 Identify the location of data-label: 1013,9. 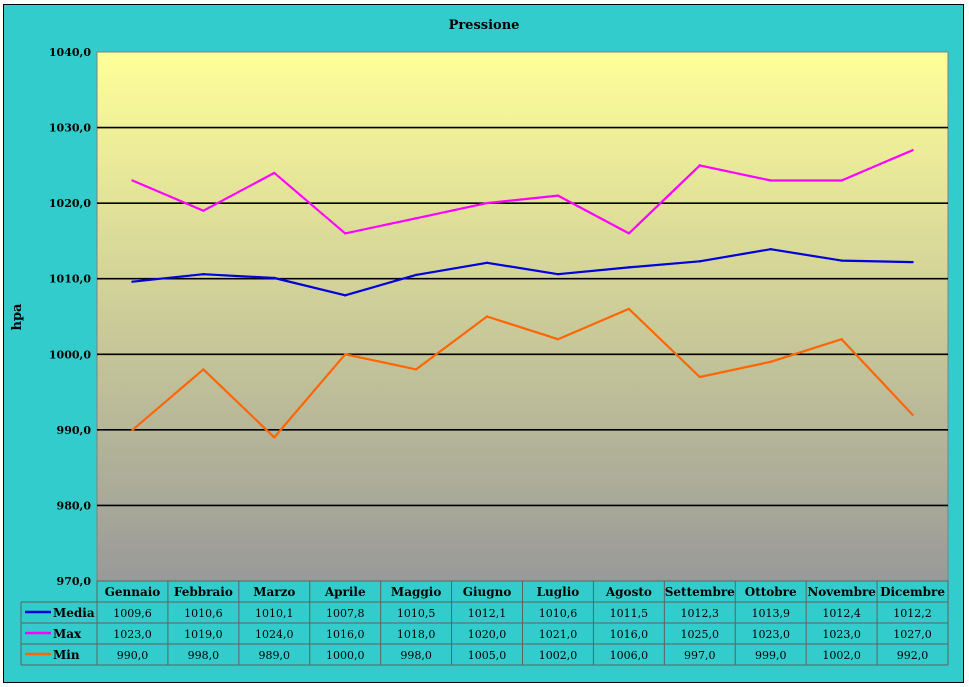
(770, 613).